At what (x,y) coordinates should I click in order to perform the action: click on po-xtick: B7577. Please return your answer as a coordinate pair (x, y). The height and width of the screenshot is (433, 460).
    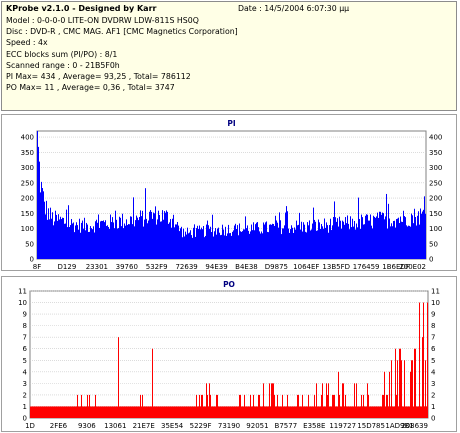
    Looking at the image, I should click on (286, 426).